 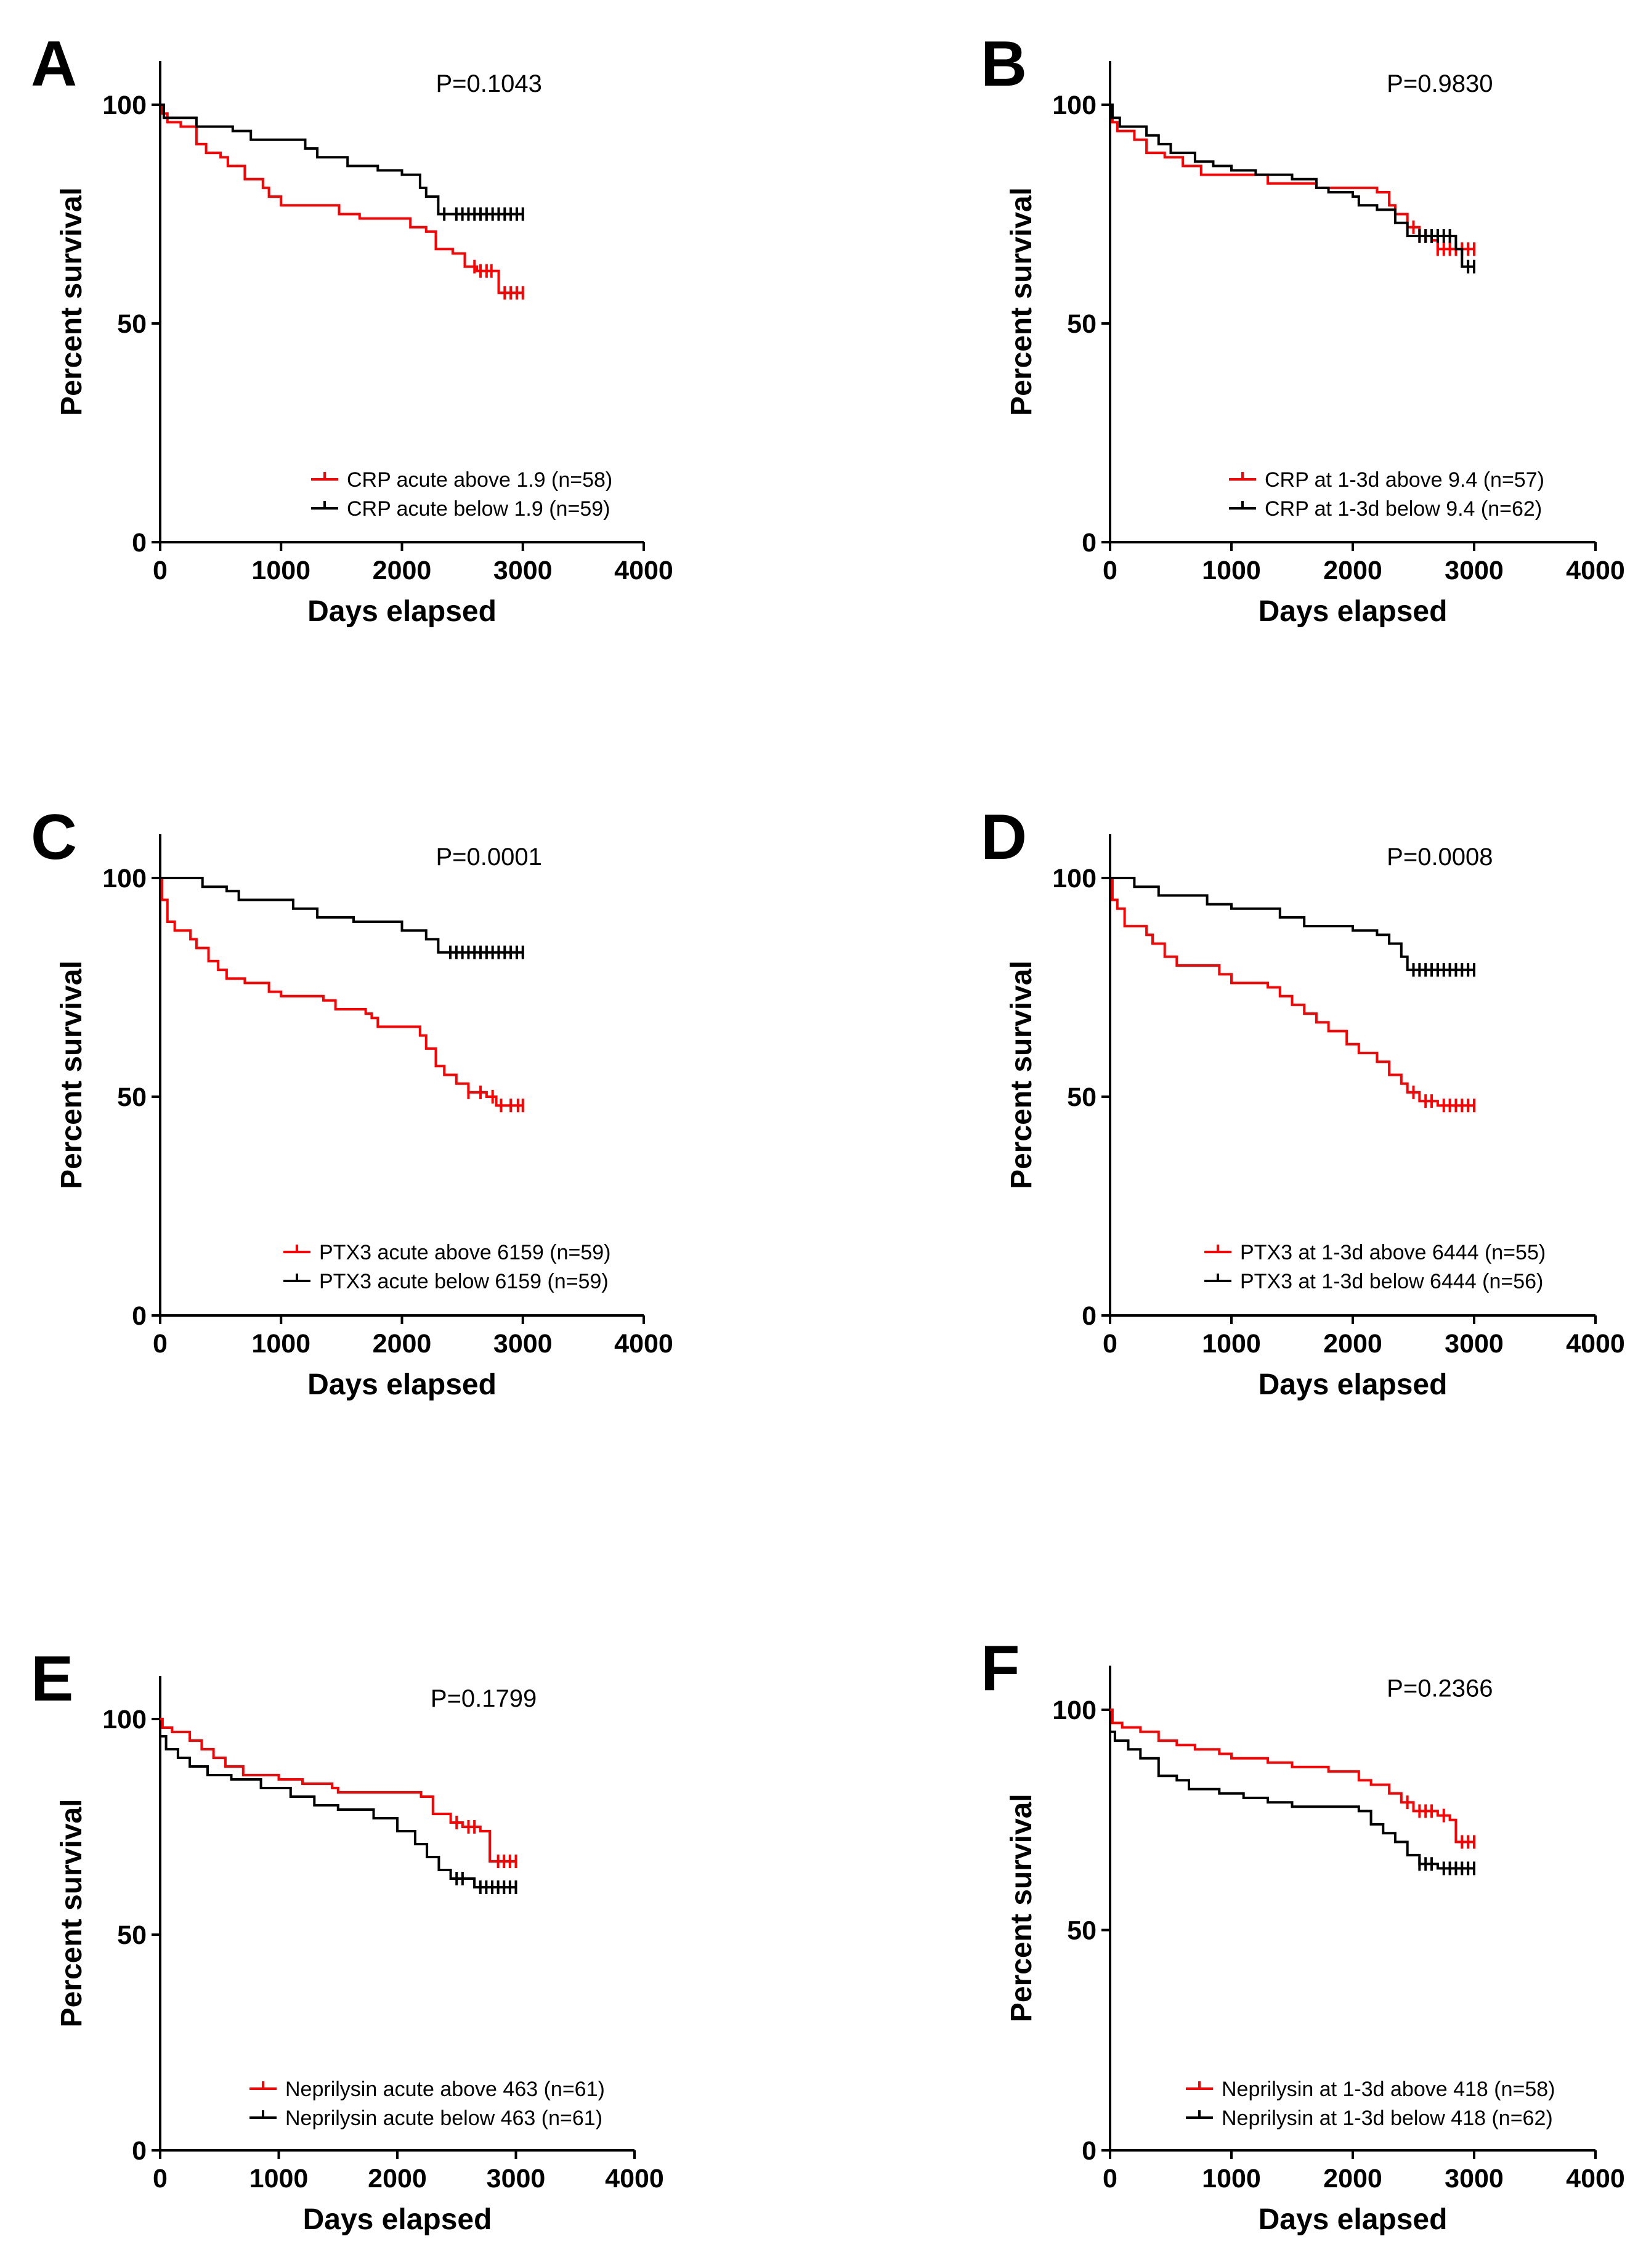 I want to click on panel-letter: C, so click(x=54, y=837).